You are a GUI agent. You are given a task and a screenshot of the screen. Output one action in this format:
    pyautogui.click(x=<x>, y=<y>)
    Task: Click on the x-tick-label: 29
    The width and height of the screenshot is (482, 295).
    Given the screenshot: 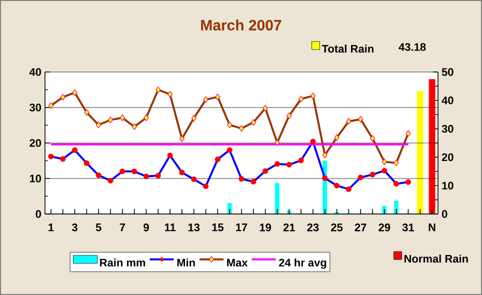 What is the action you would take?
    pyautogui.click(x=384, y=228)
    